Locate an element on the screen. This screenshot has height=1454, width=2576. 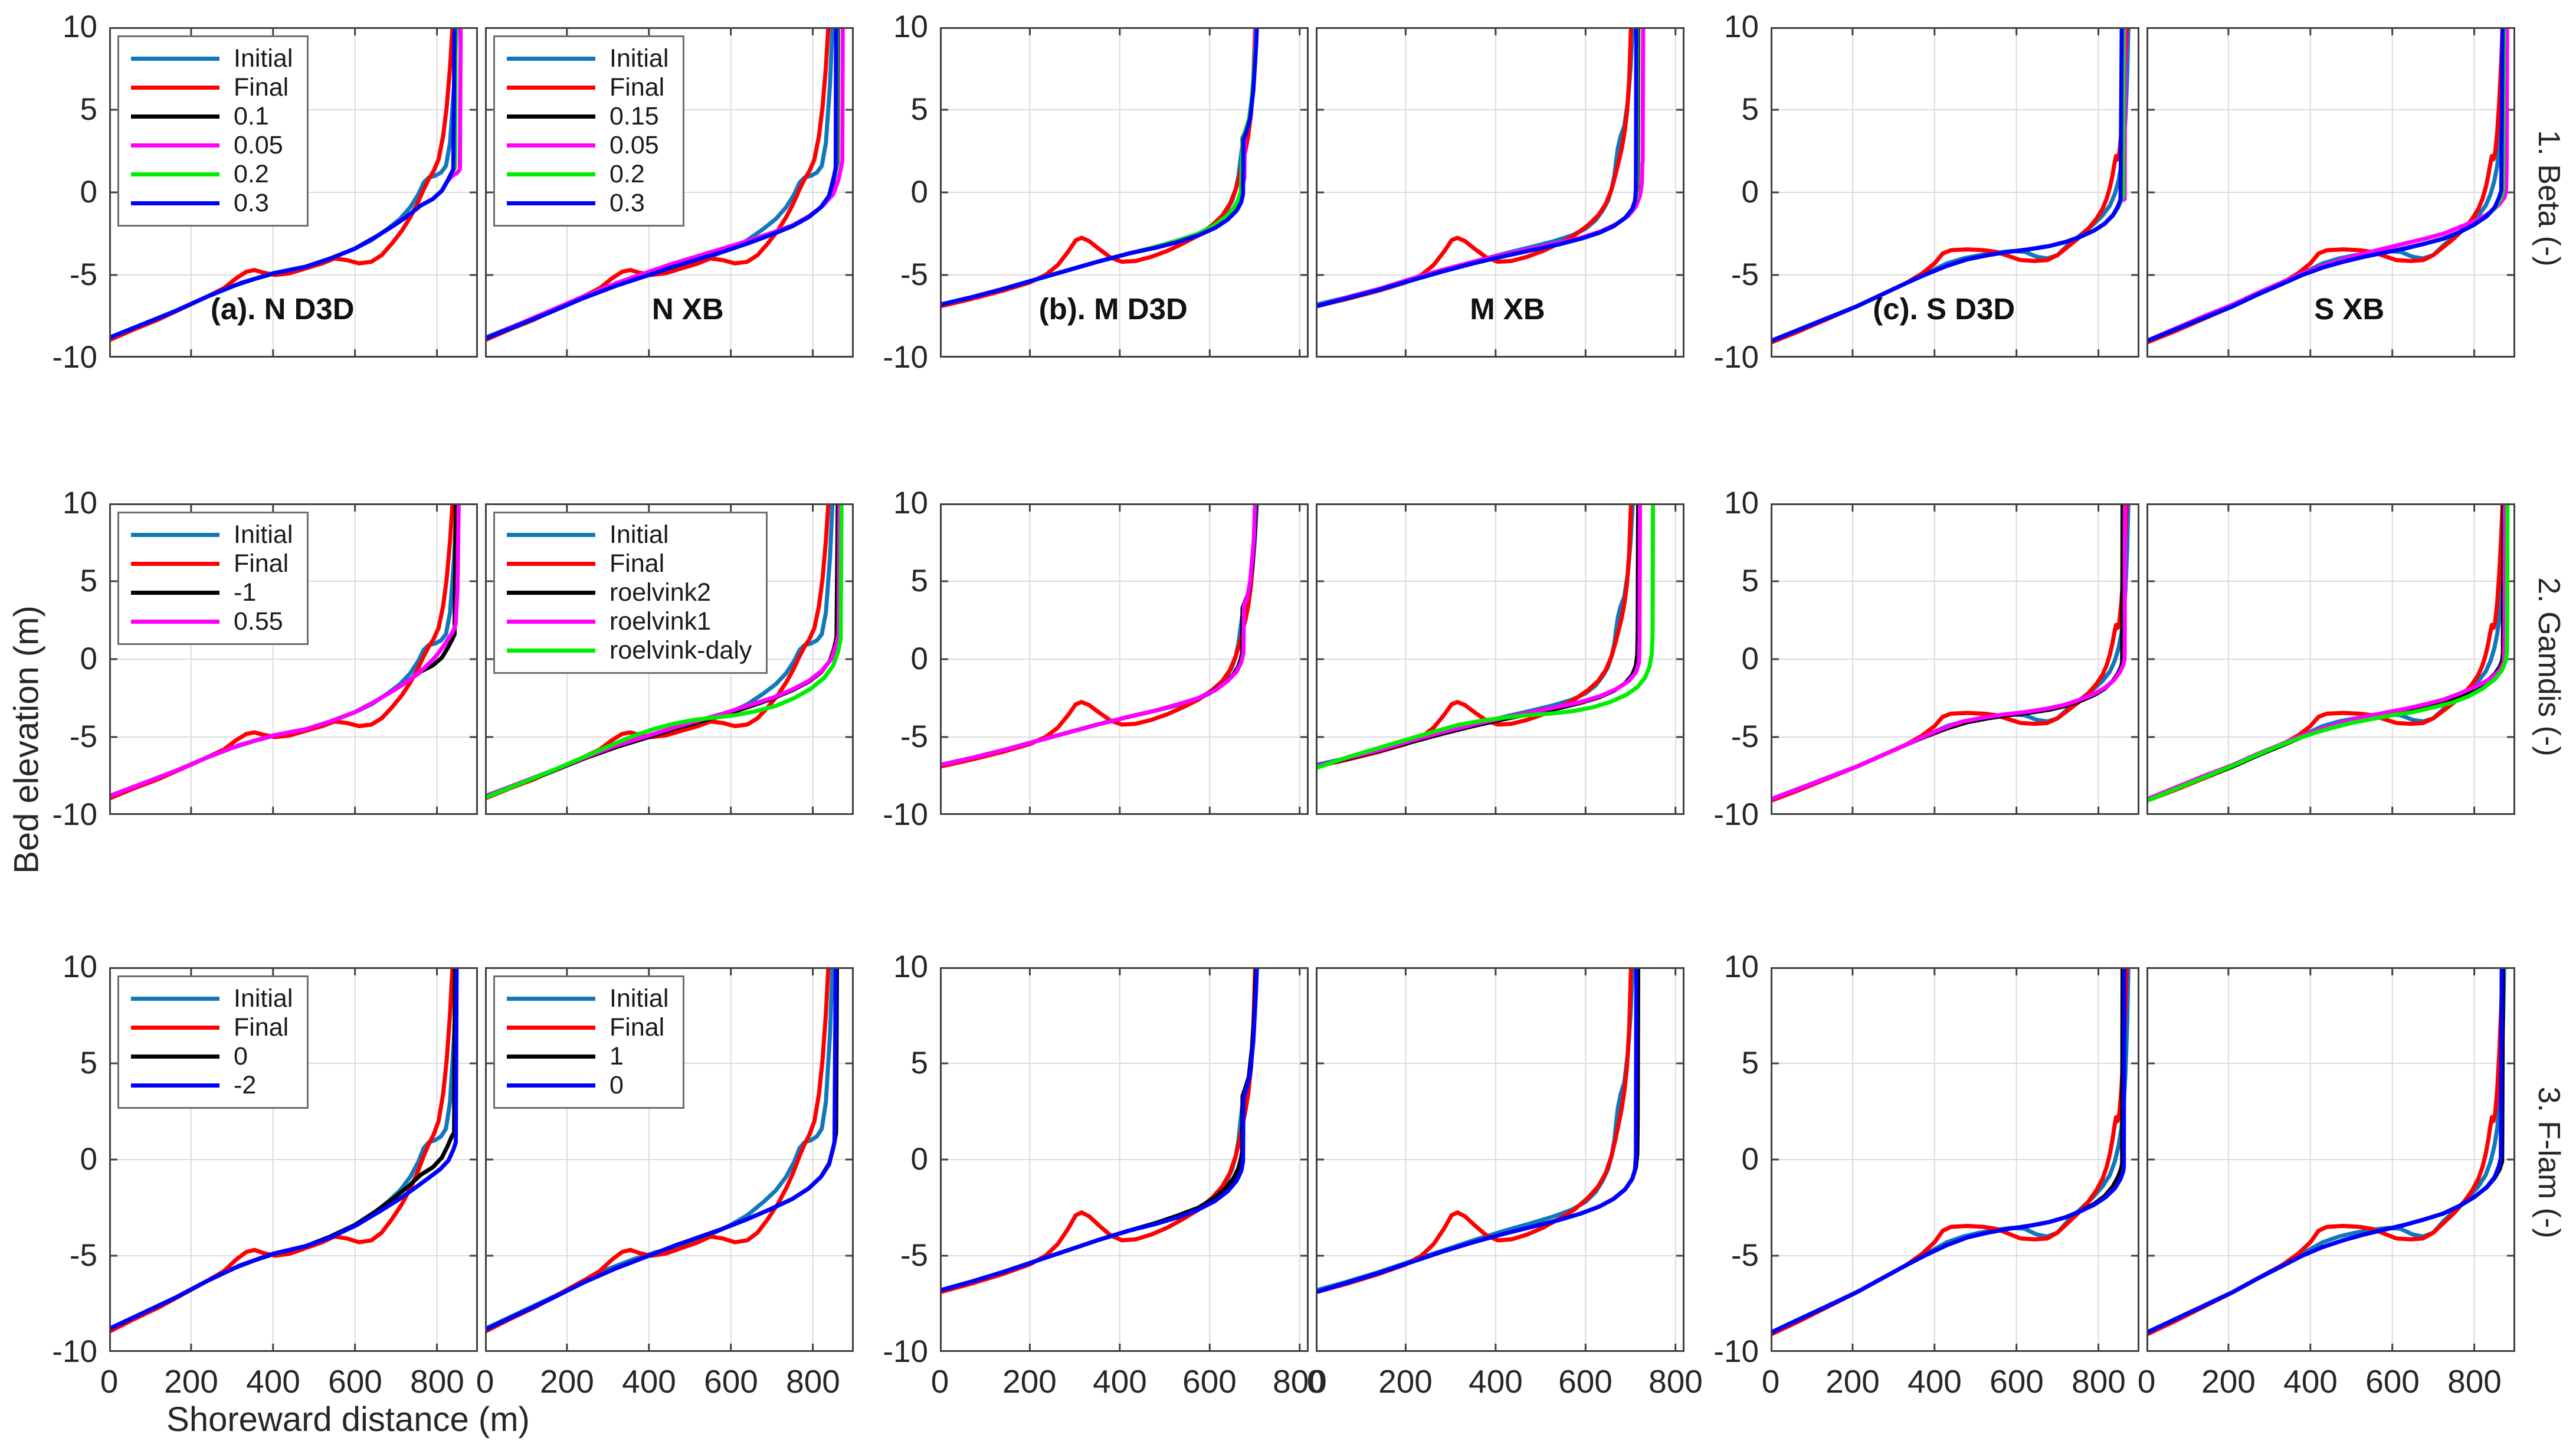
series-path--2 is located at coordinates (284, 1149).